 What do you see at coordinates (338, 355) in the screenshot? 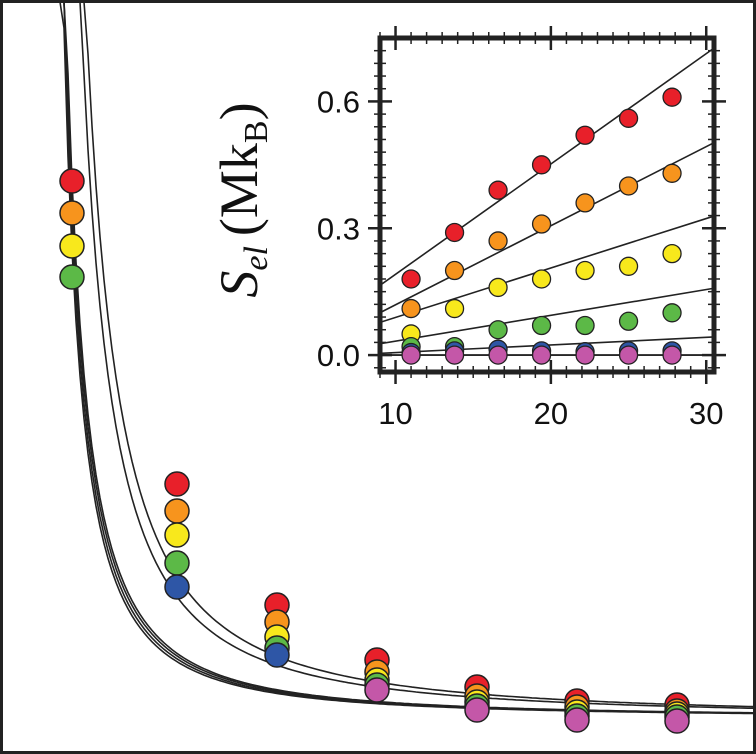
I see `inset-y-tick-label: 0.0` at bounding box center [338, 355].